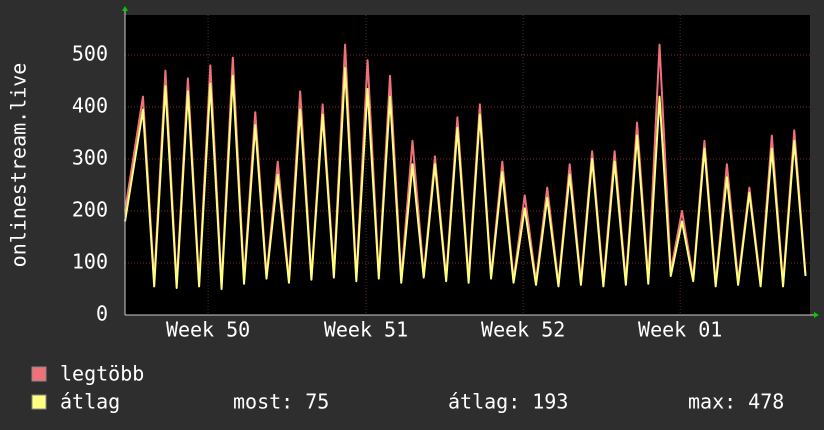 The image size is (824, 430). I want to click on stat-value: 75, so click(317, 402).